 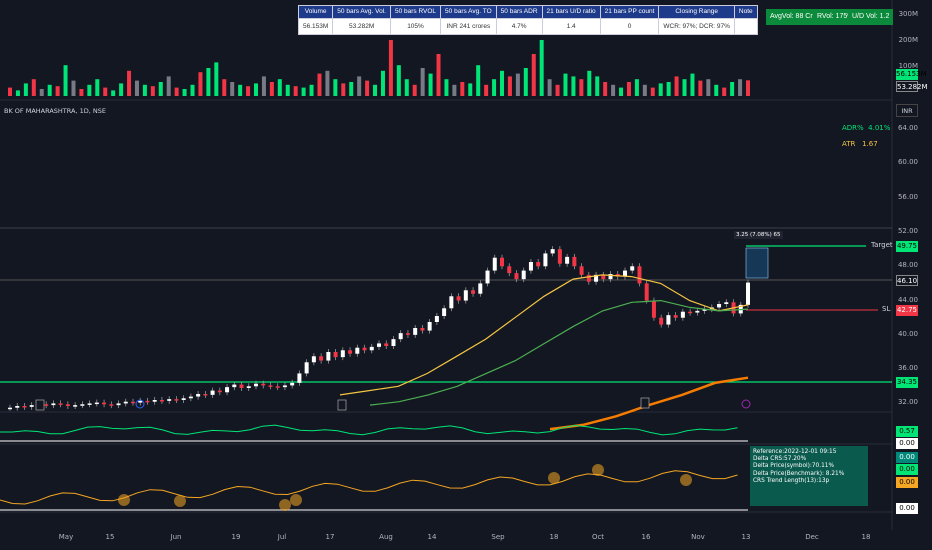 I want to click on time-axis-label: Dec, so click(x=812, y=537).